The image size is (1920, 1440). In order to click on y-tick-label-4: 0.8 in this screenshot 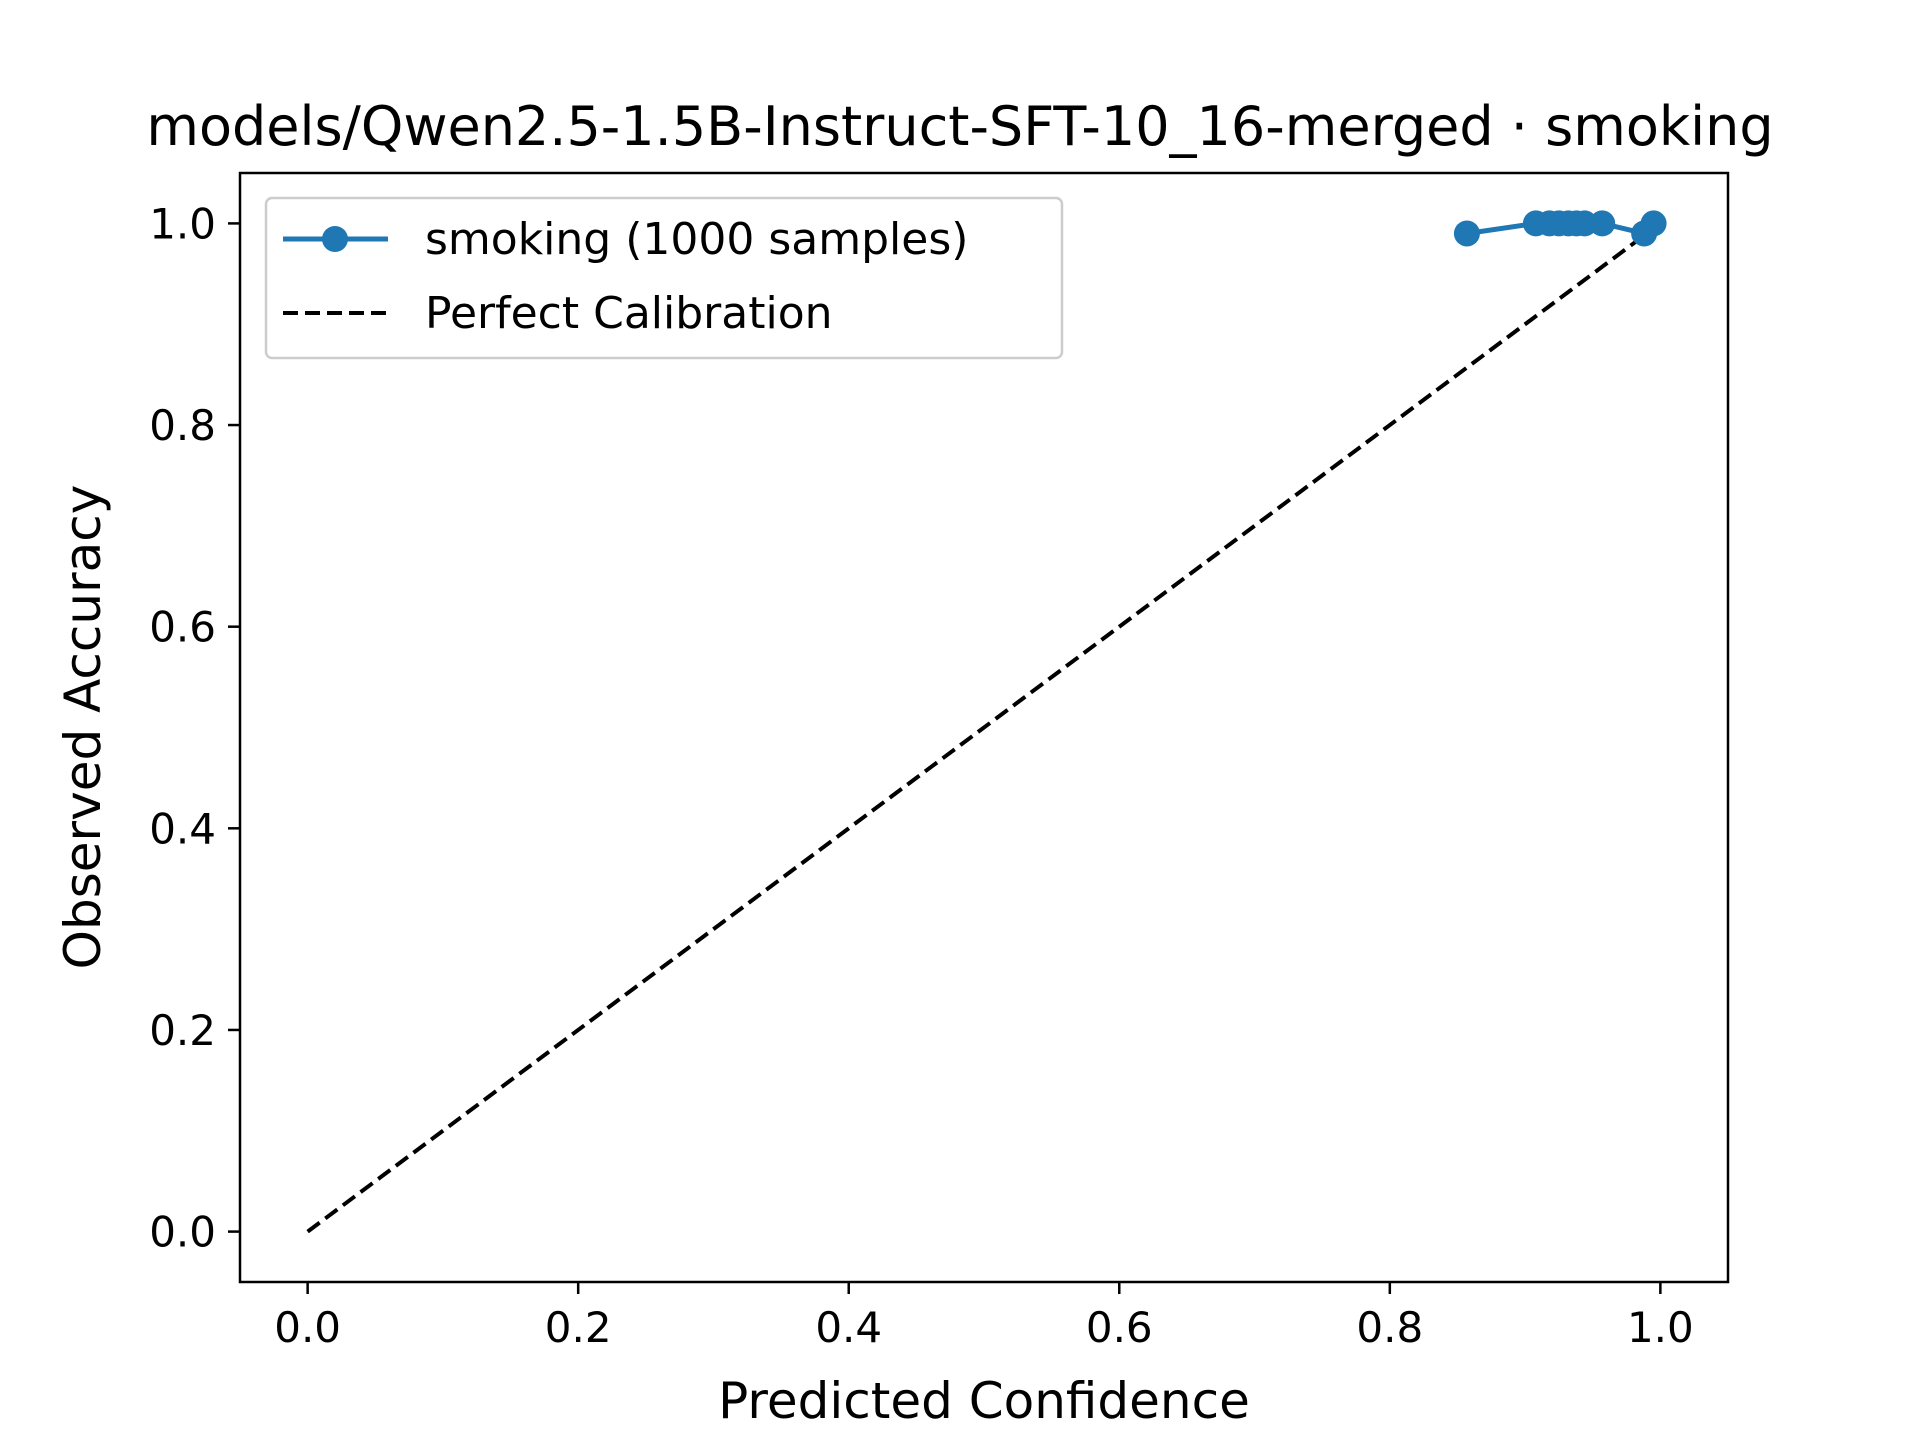, I will do `click(182, 425)`.